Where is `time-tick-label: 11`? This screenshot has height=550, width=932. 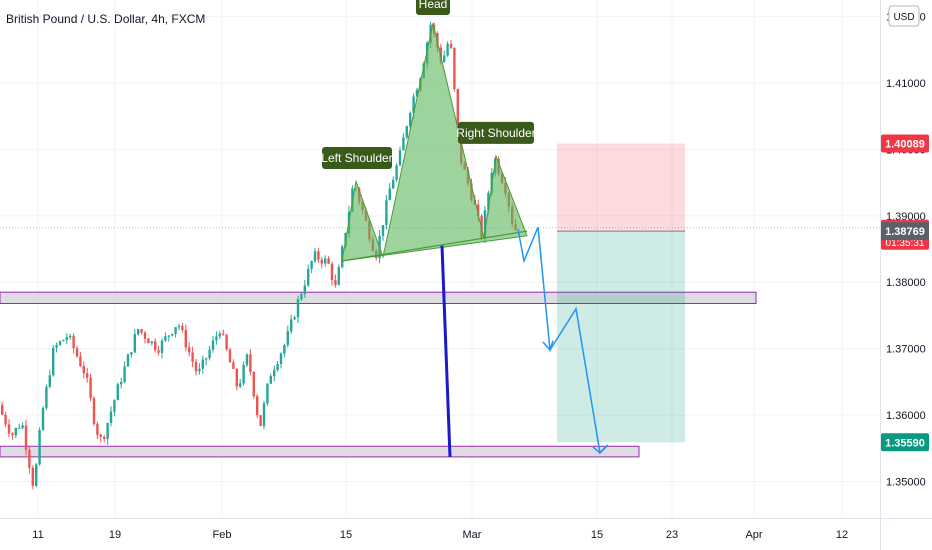
time-tick-label: 11 is located at coordinates (37, 535).